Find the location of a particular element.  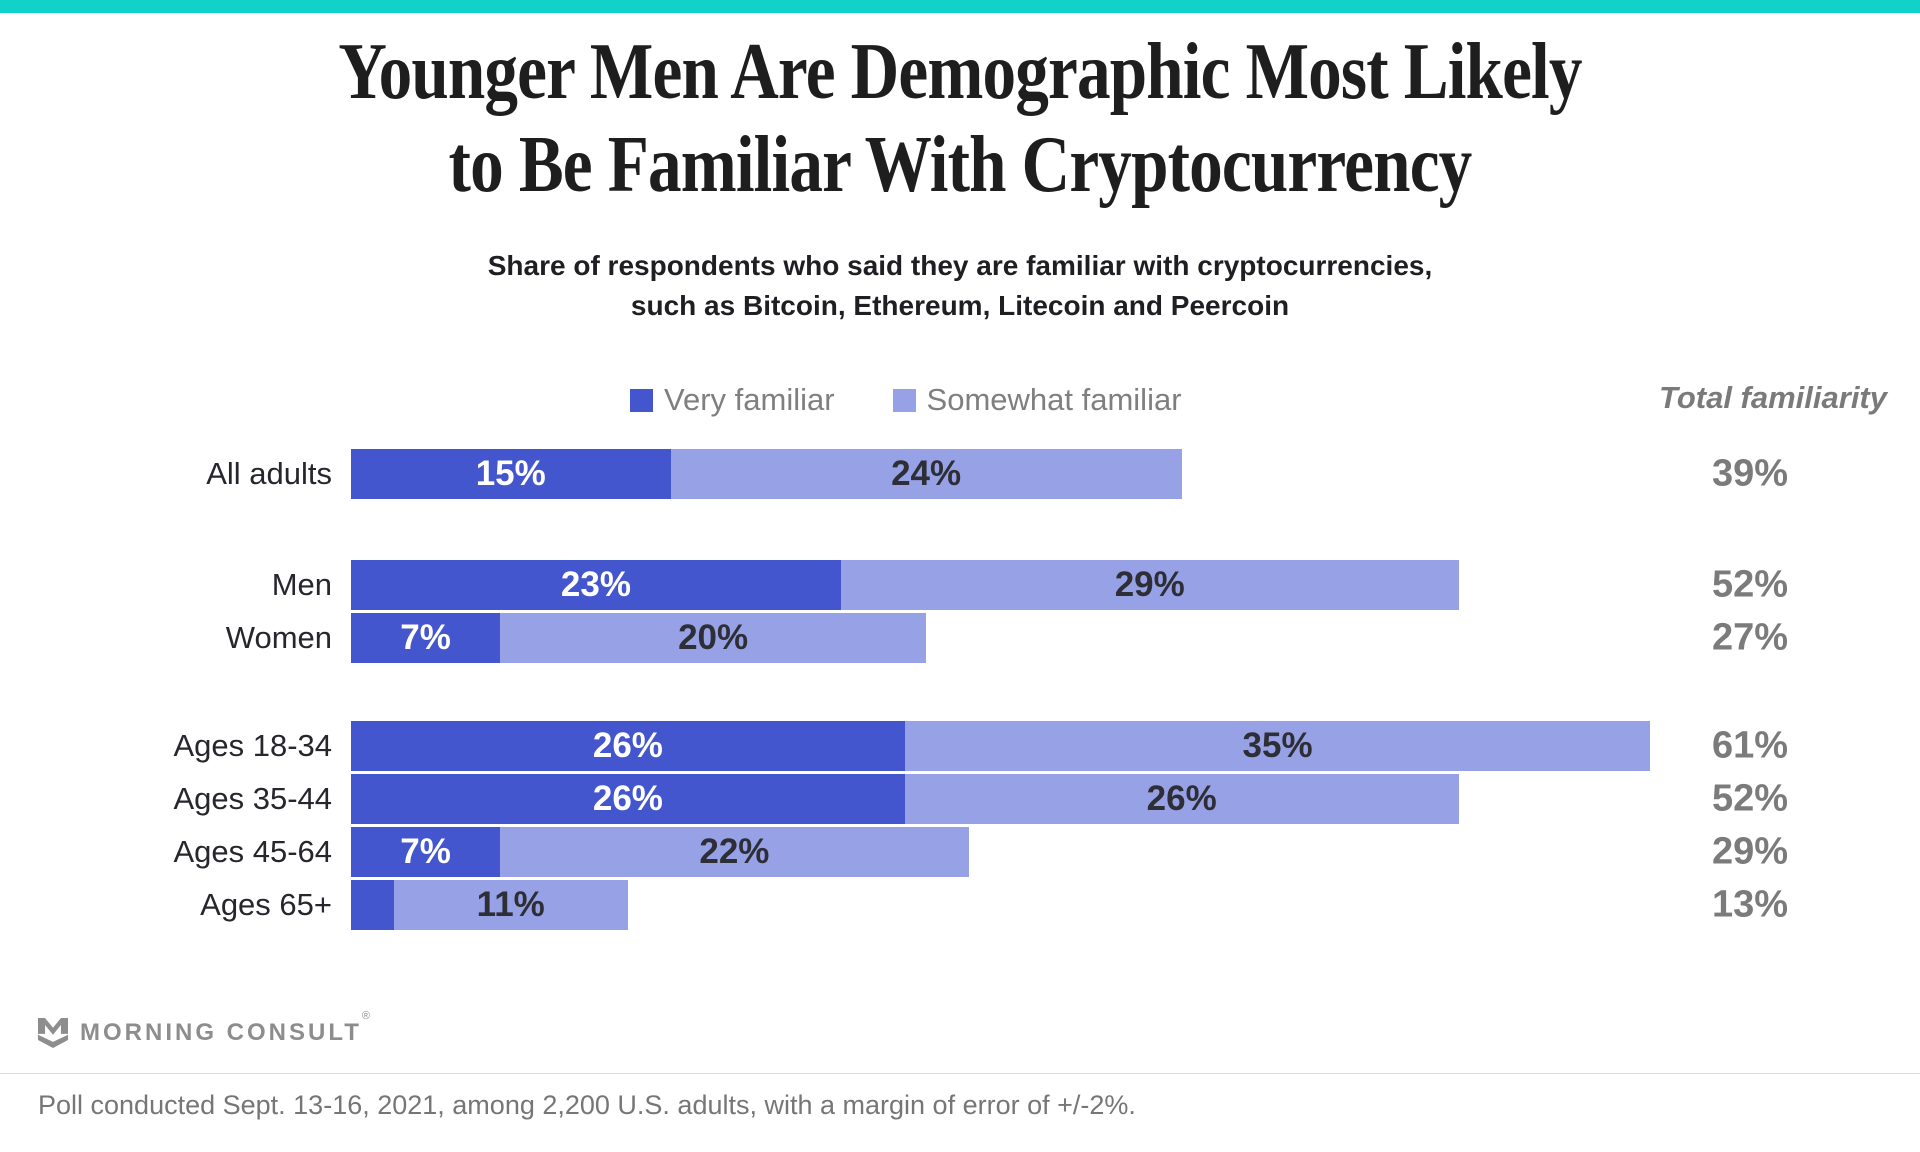

bar-segment-somewhat-familiar: 35% is located at coordinates (1277, 746).